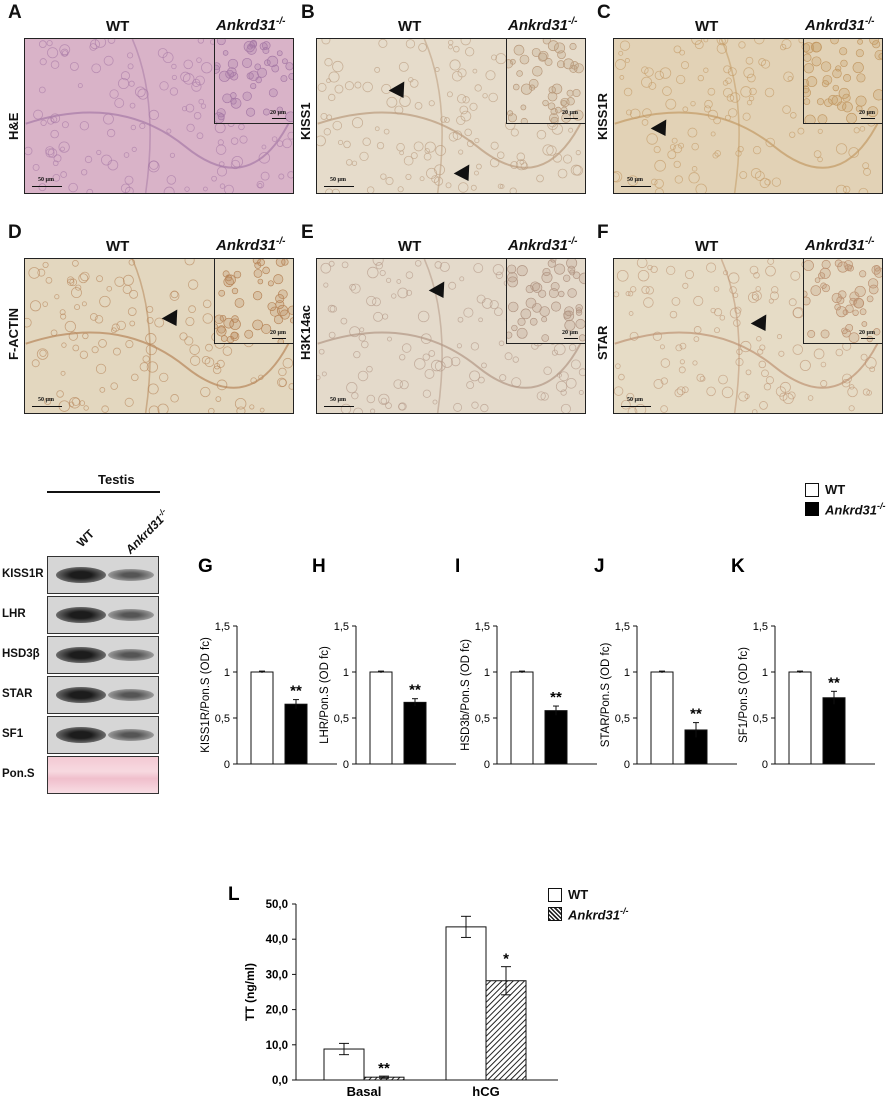 The width and height of the screenshot is (892, 1100). Describe the element at coordinates (506, 959) in the screenshot. I see `significance-label: *` at that location.